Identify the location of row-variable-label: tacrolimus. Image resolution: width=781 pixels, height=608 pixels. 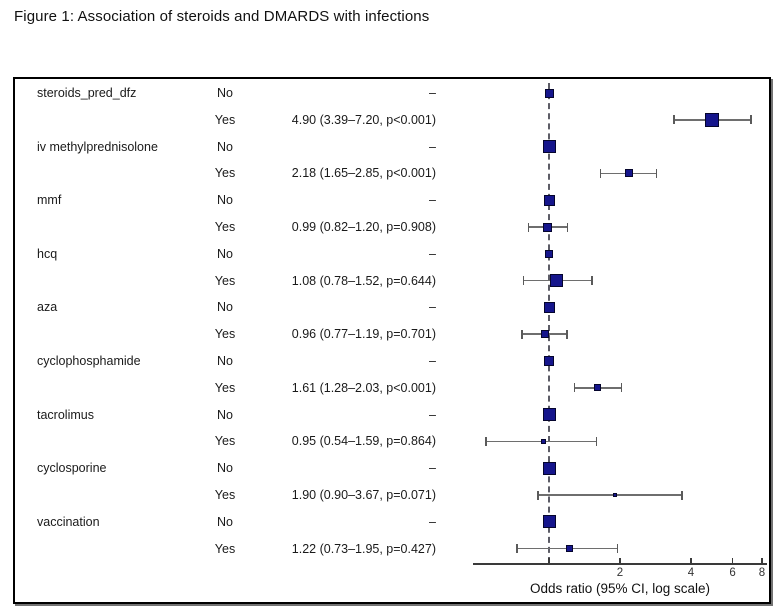
(65, 414).